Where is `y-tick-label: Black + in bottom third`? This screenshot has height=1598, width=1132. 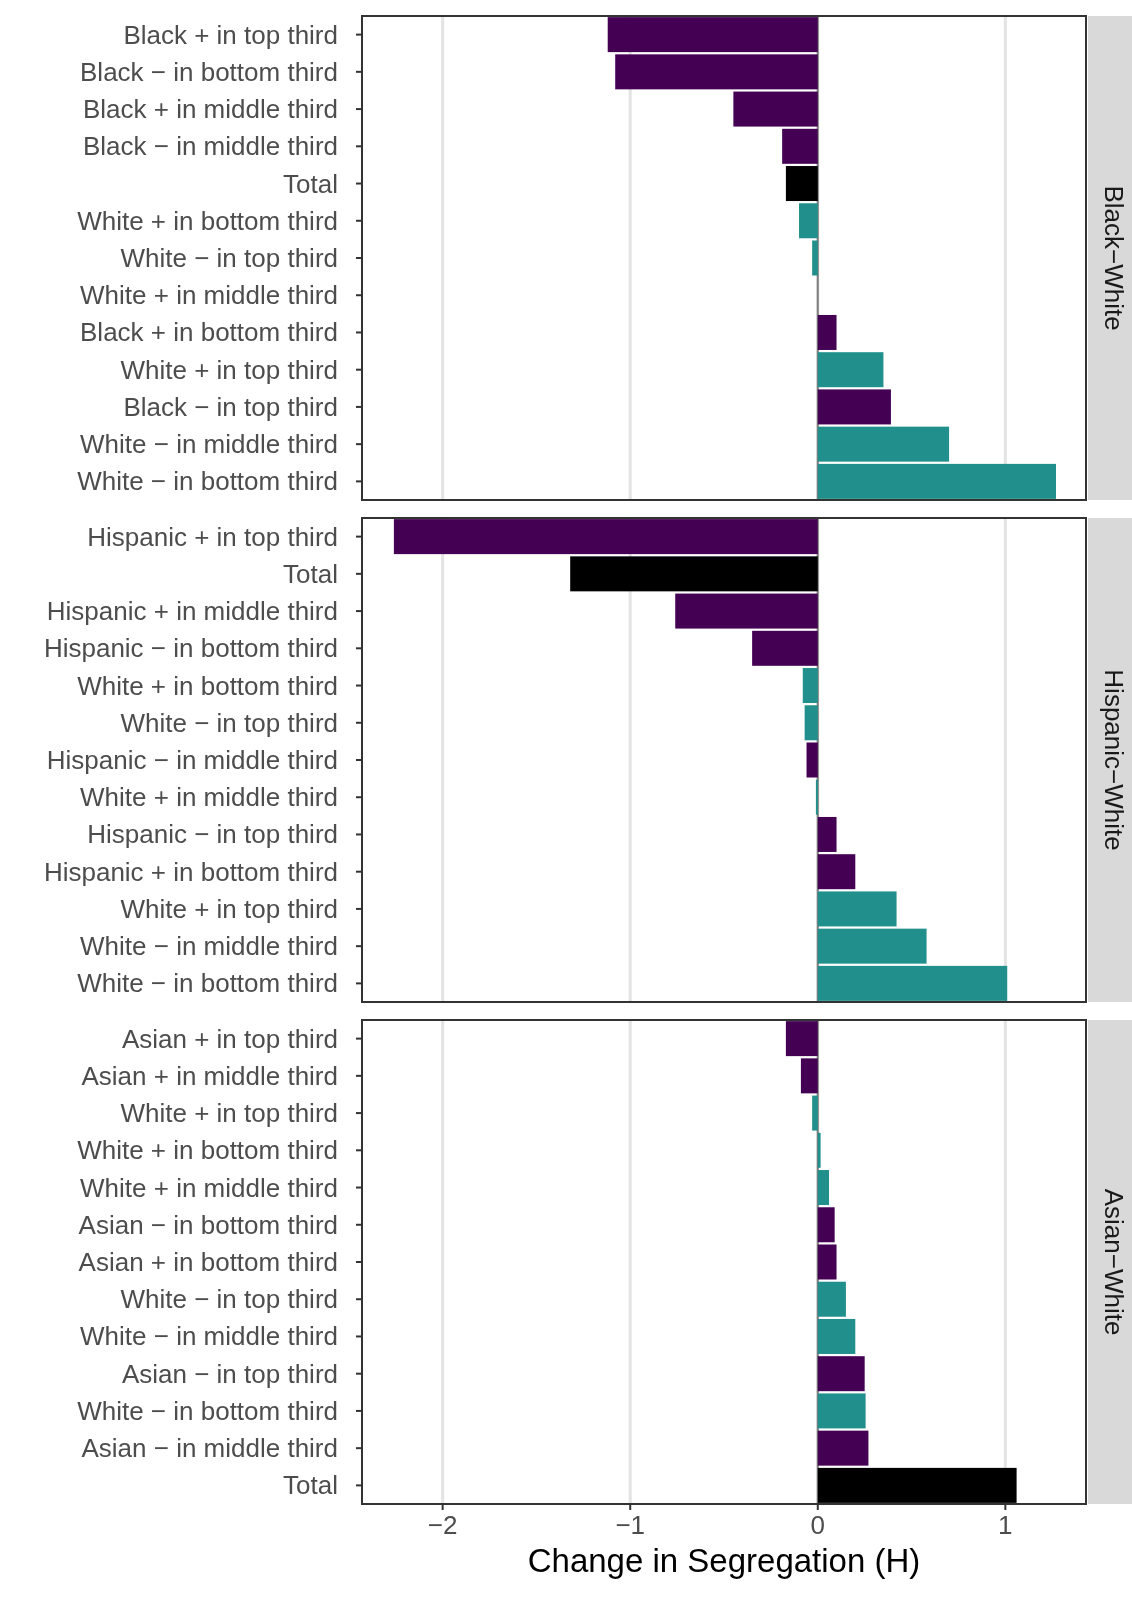
y-tick-label: Black + in bottom third is located at coordinates (209, 332).